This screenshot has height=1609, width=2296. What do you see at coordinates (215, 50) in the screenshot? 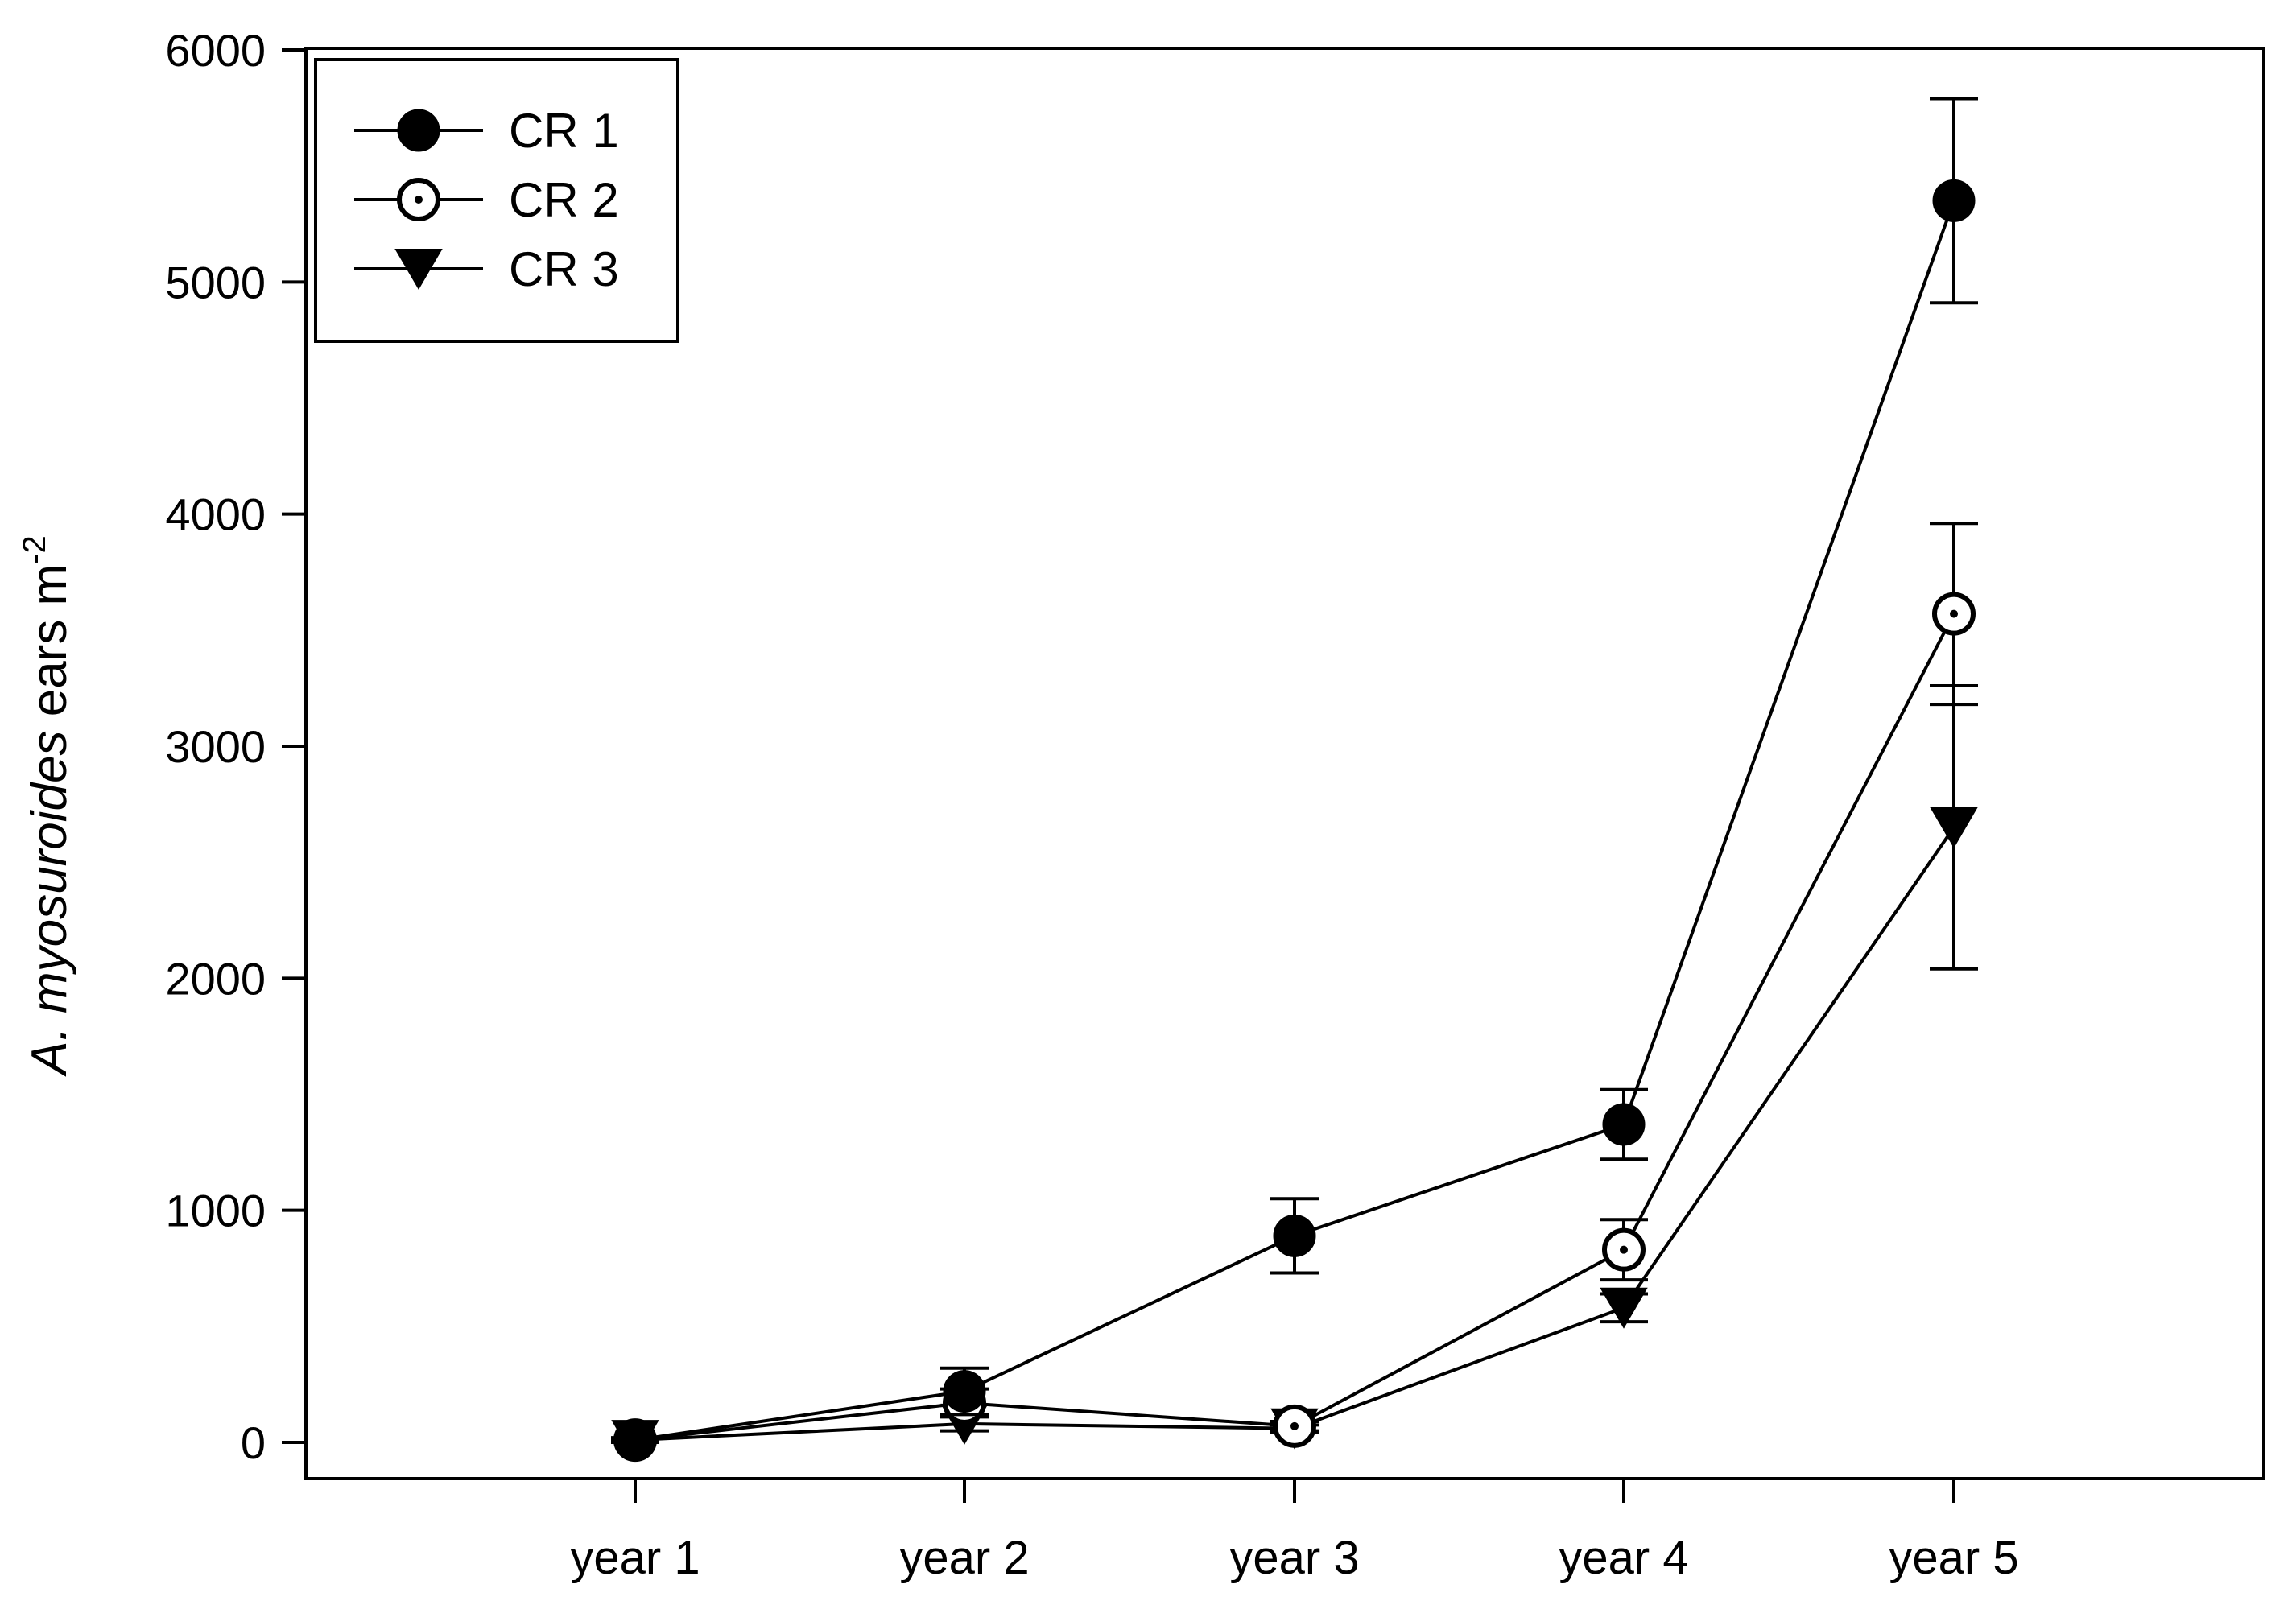
I see `y-tick-label: 6000` at bounding box center [215, 50].